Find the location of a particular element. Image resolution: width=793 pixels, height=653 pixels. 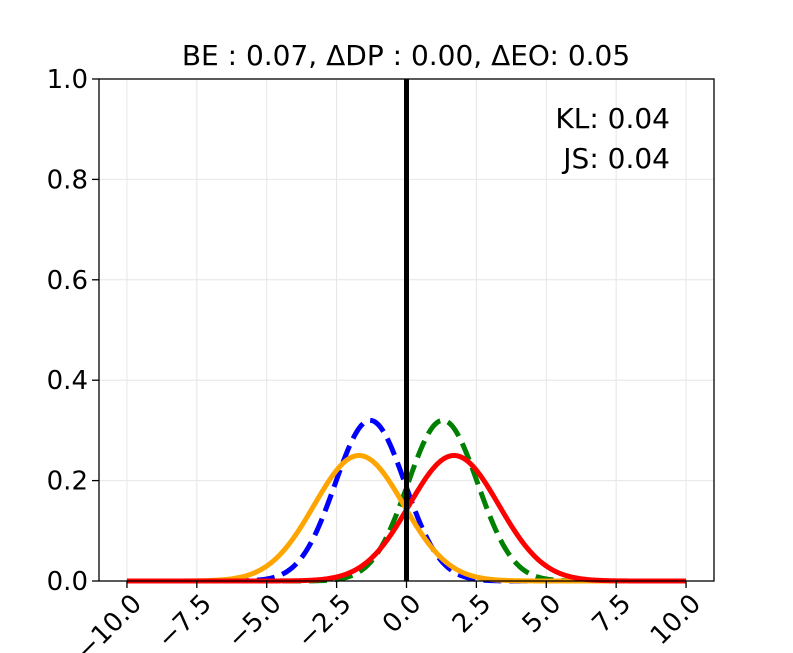

chart-title: BE : 0.07, ΔDP : 0.00, ΔEO: 0.05 is located at coordinates (406, 55).